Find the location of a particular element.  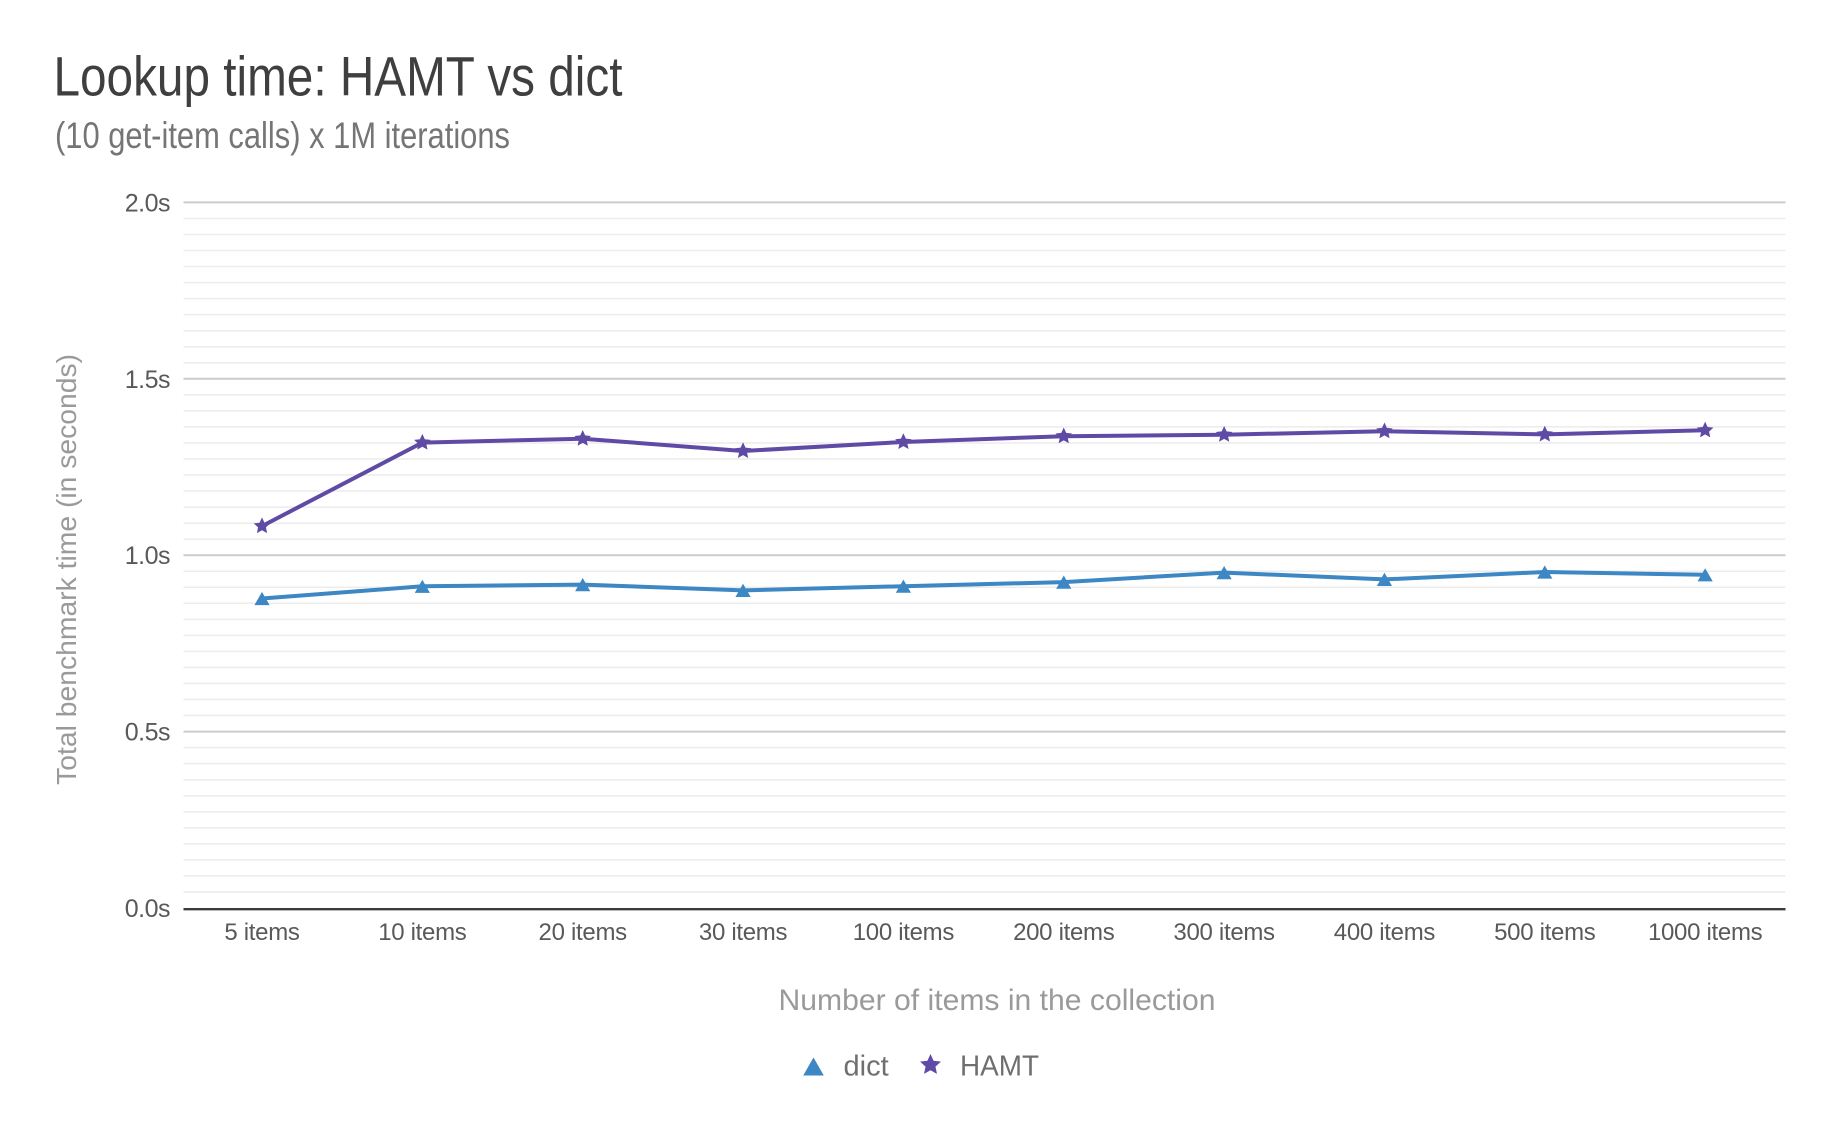

svg-text:Total benchmark time (in secon: Total benchmark time (in seconds) is located at coordinates (66, 569).